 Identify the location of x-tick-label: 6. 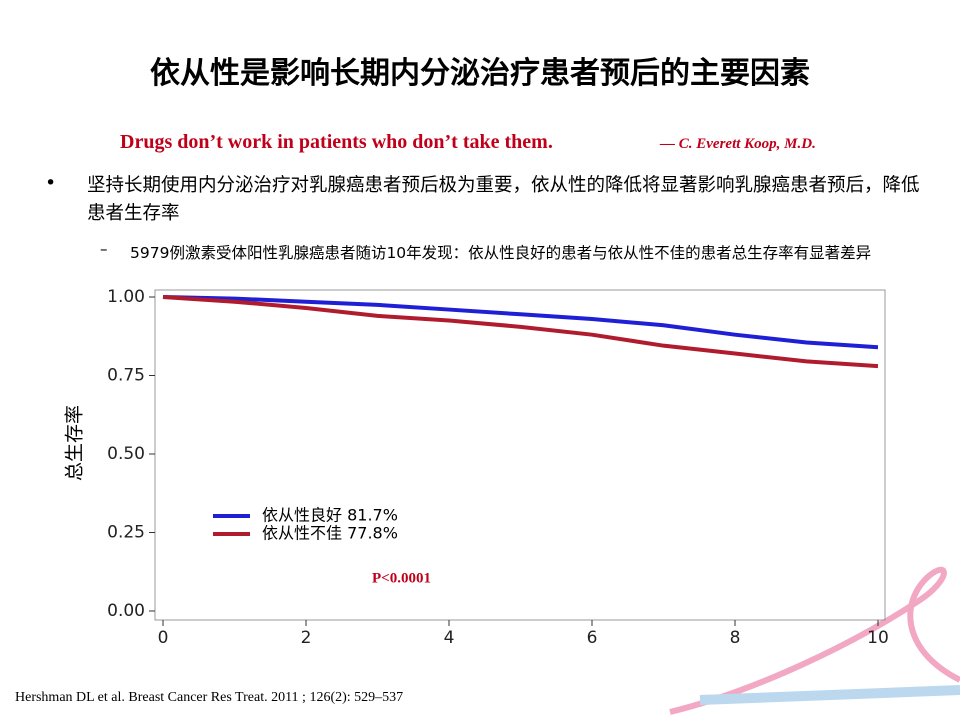
(592, 638).